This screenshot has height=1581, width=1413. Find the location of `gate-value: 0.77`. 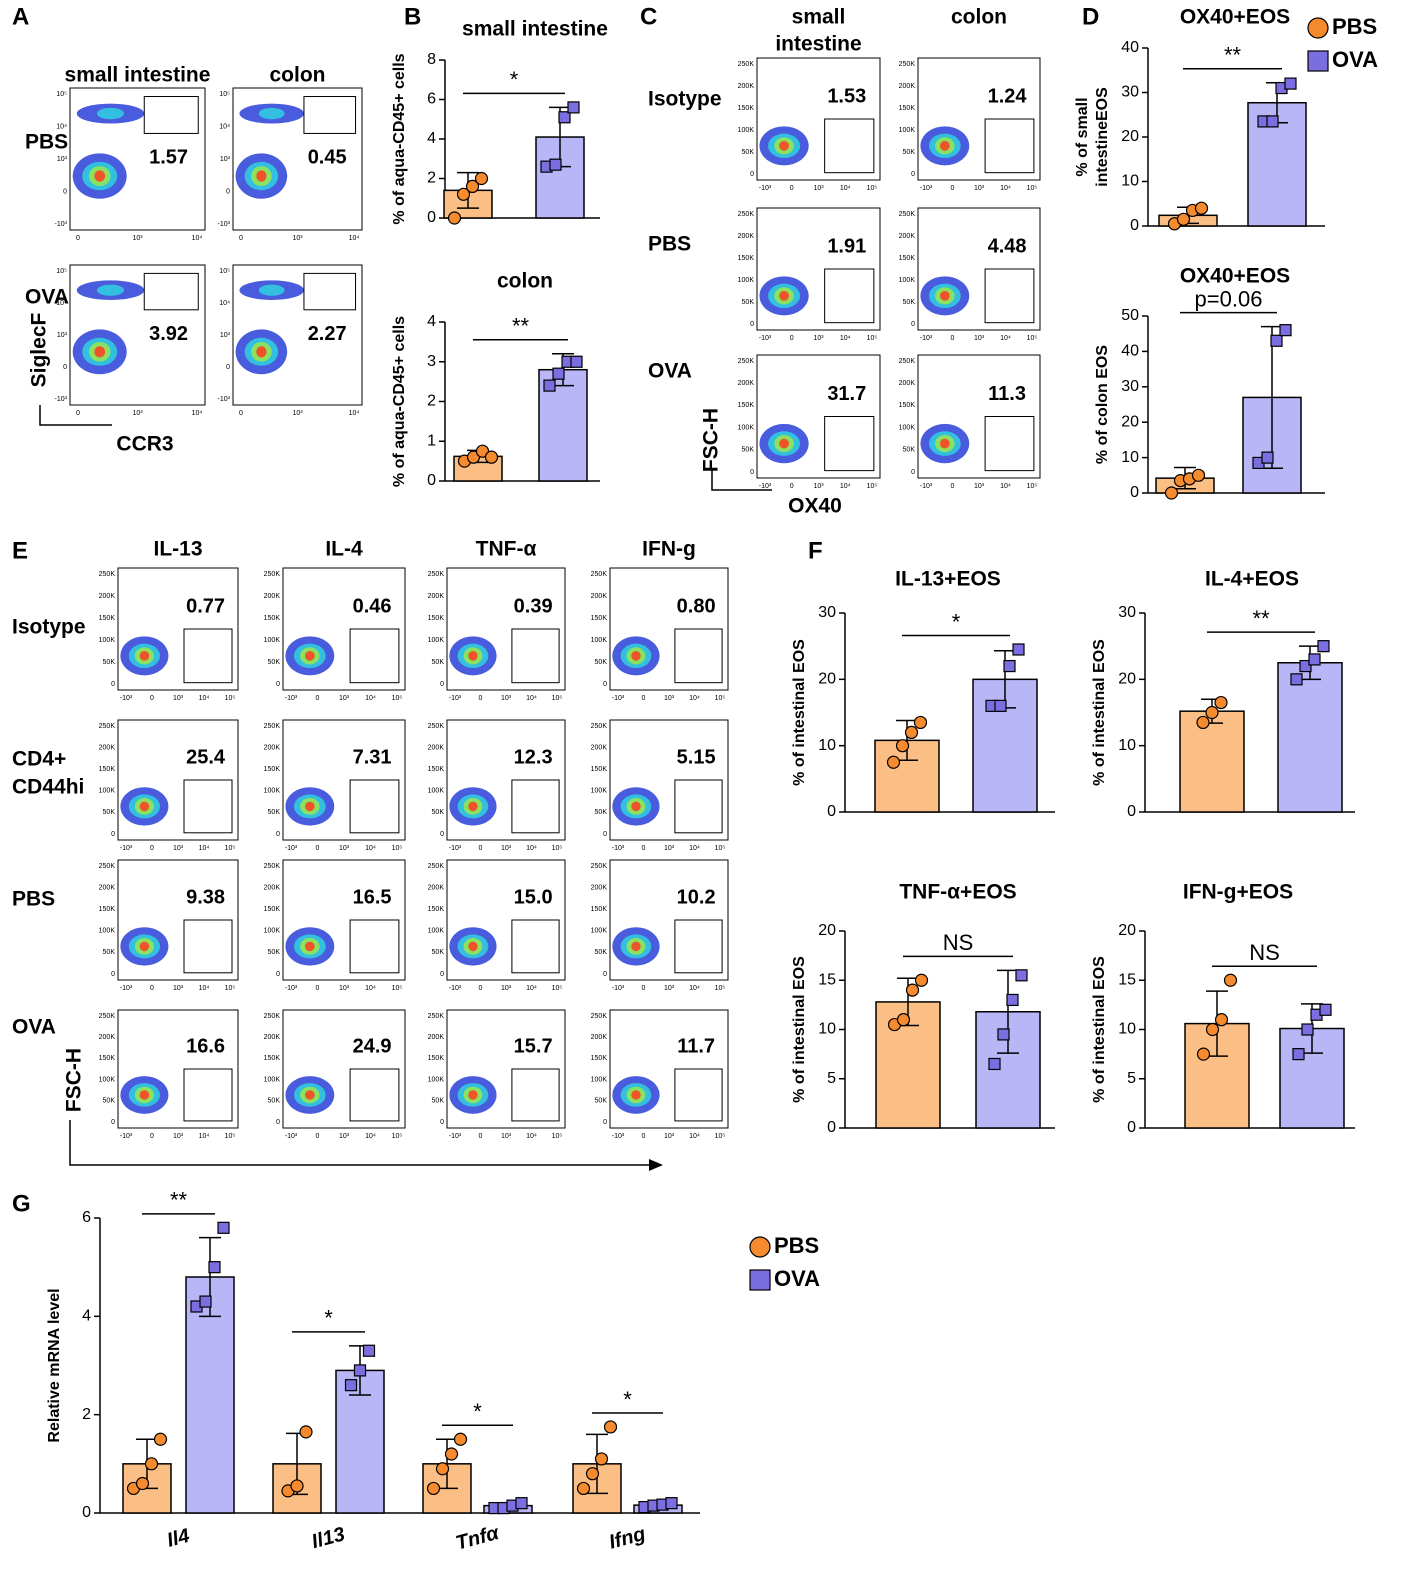

gate-value: 0.77 is located at coordinates (205, 606).